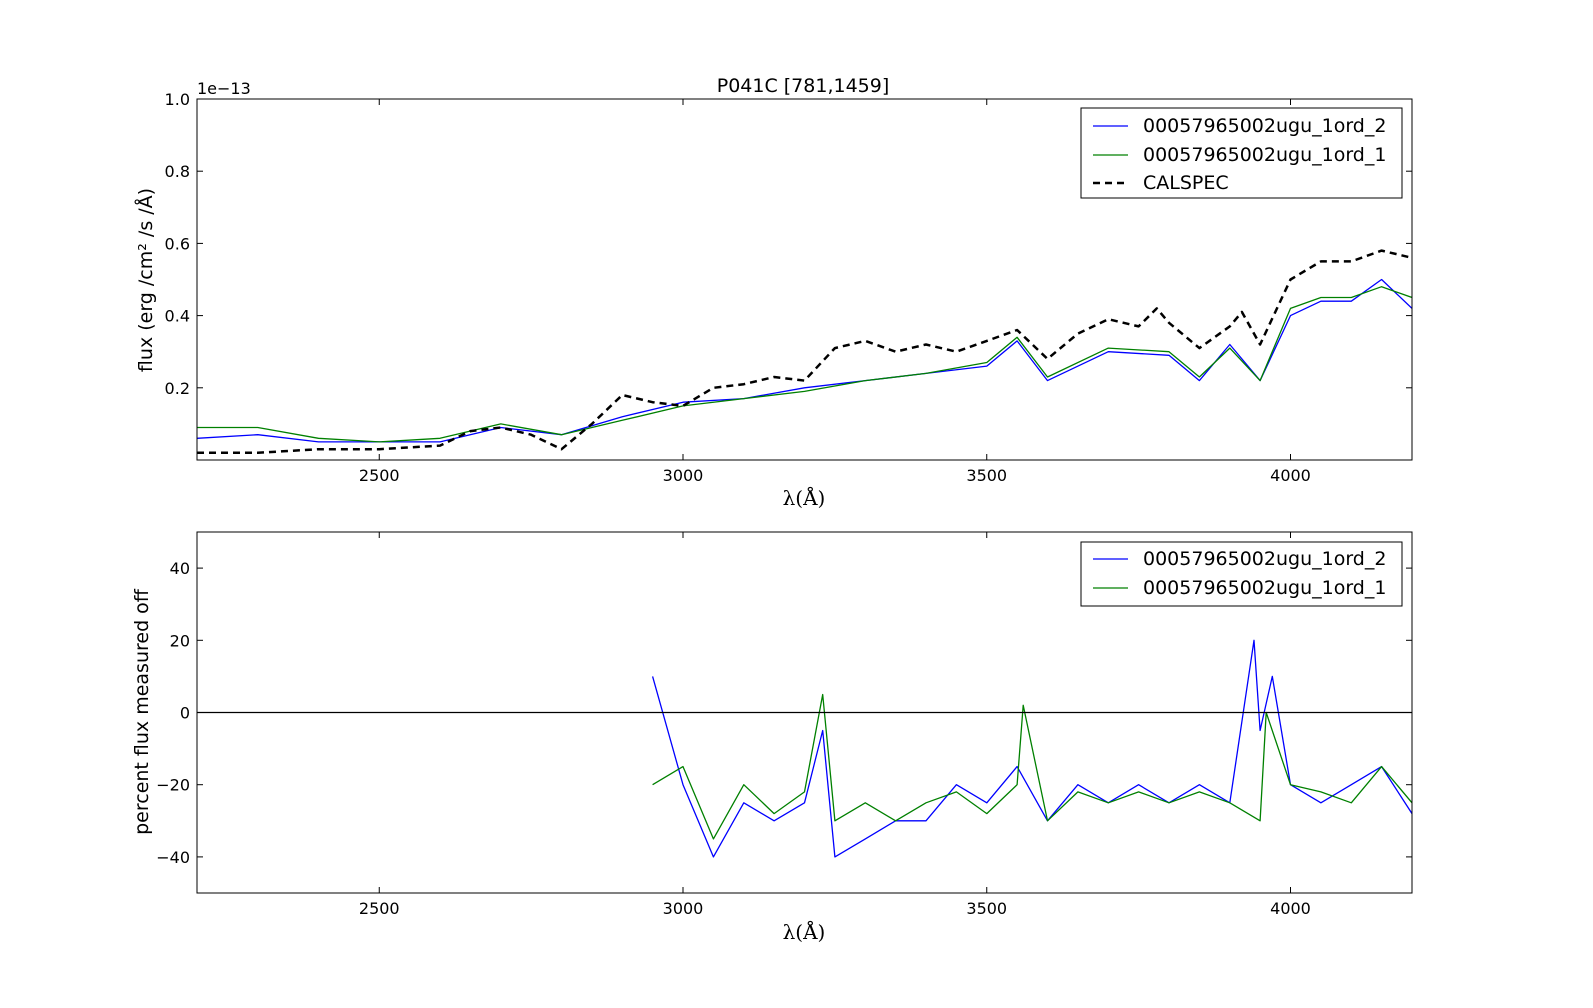  Describe the element at coordinates (1264, 155) in the screenshot. I see `top-legend-label-ord1: 00057965002ugu_1ord_1` at that location.